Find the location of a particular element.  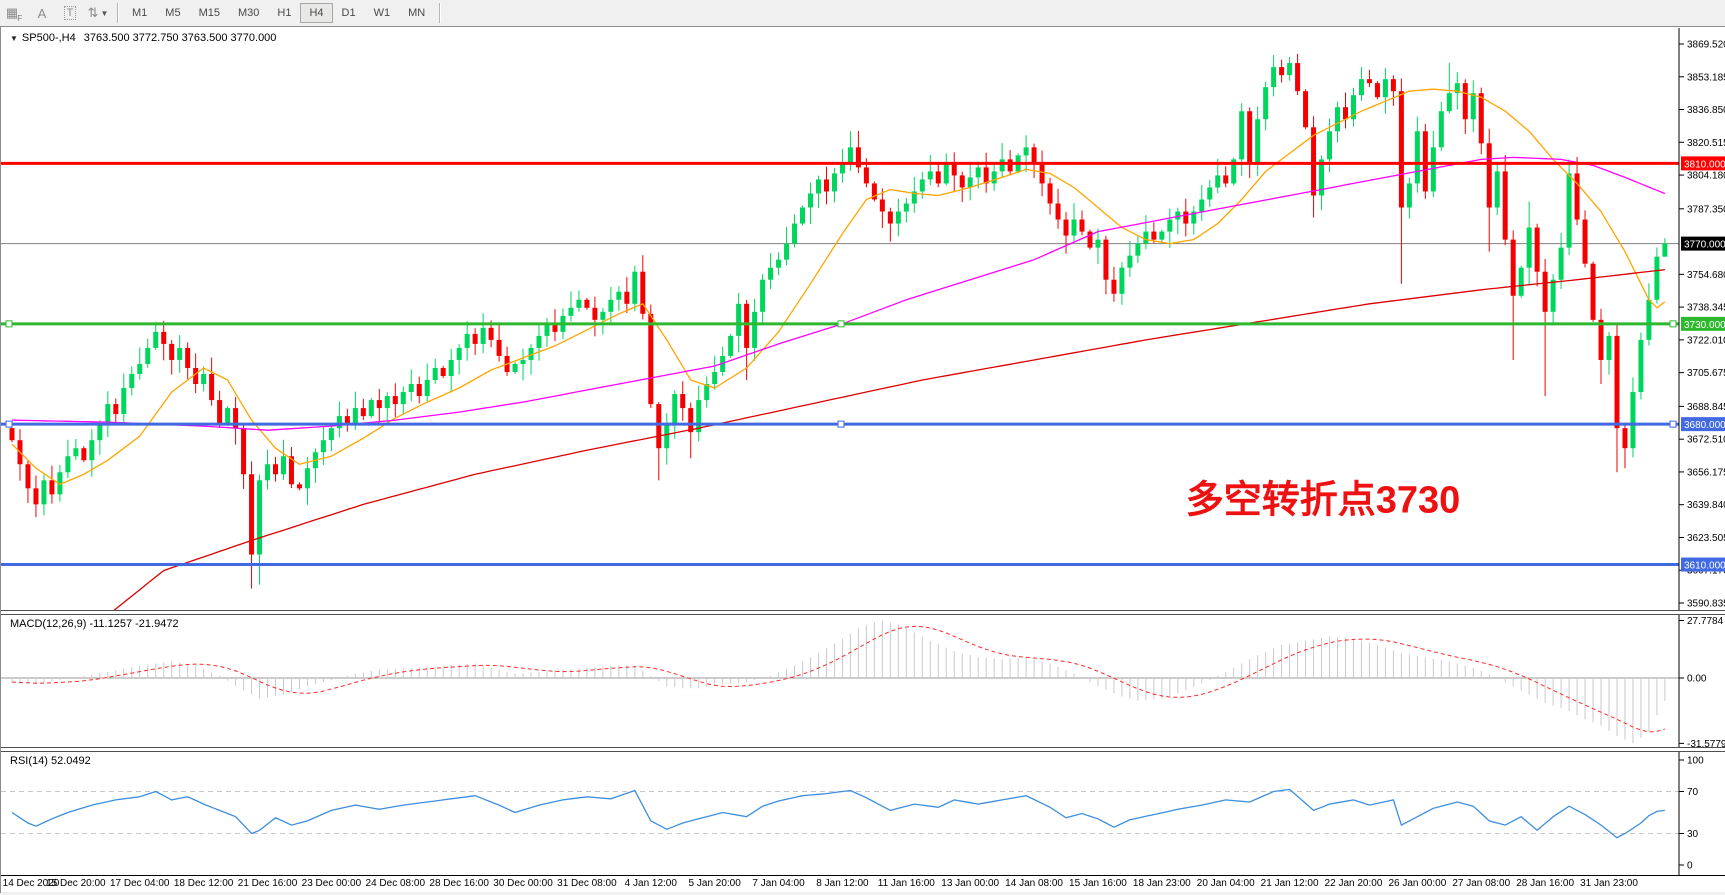

date-axis-label: 11 Jan 16:00 is located at coordinates (906, 883).